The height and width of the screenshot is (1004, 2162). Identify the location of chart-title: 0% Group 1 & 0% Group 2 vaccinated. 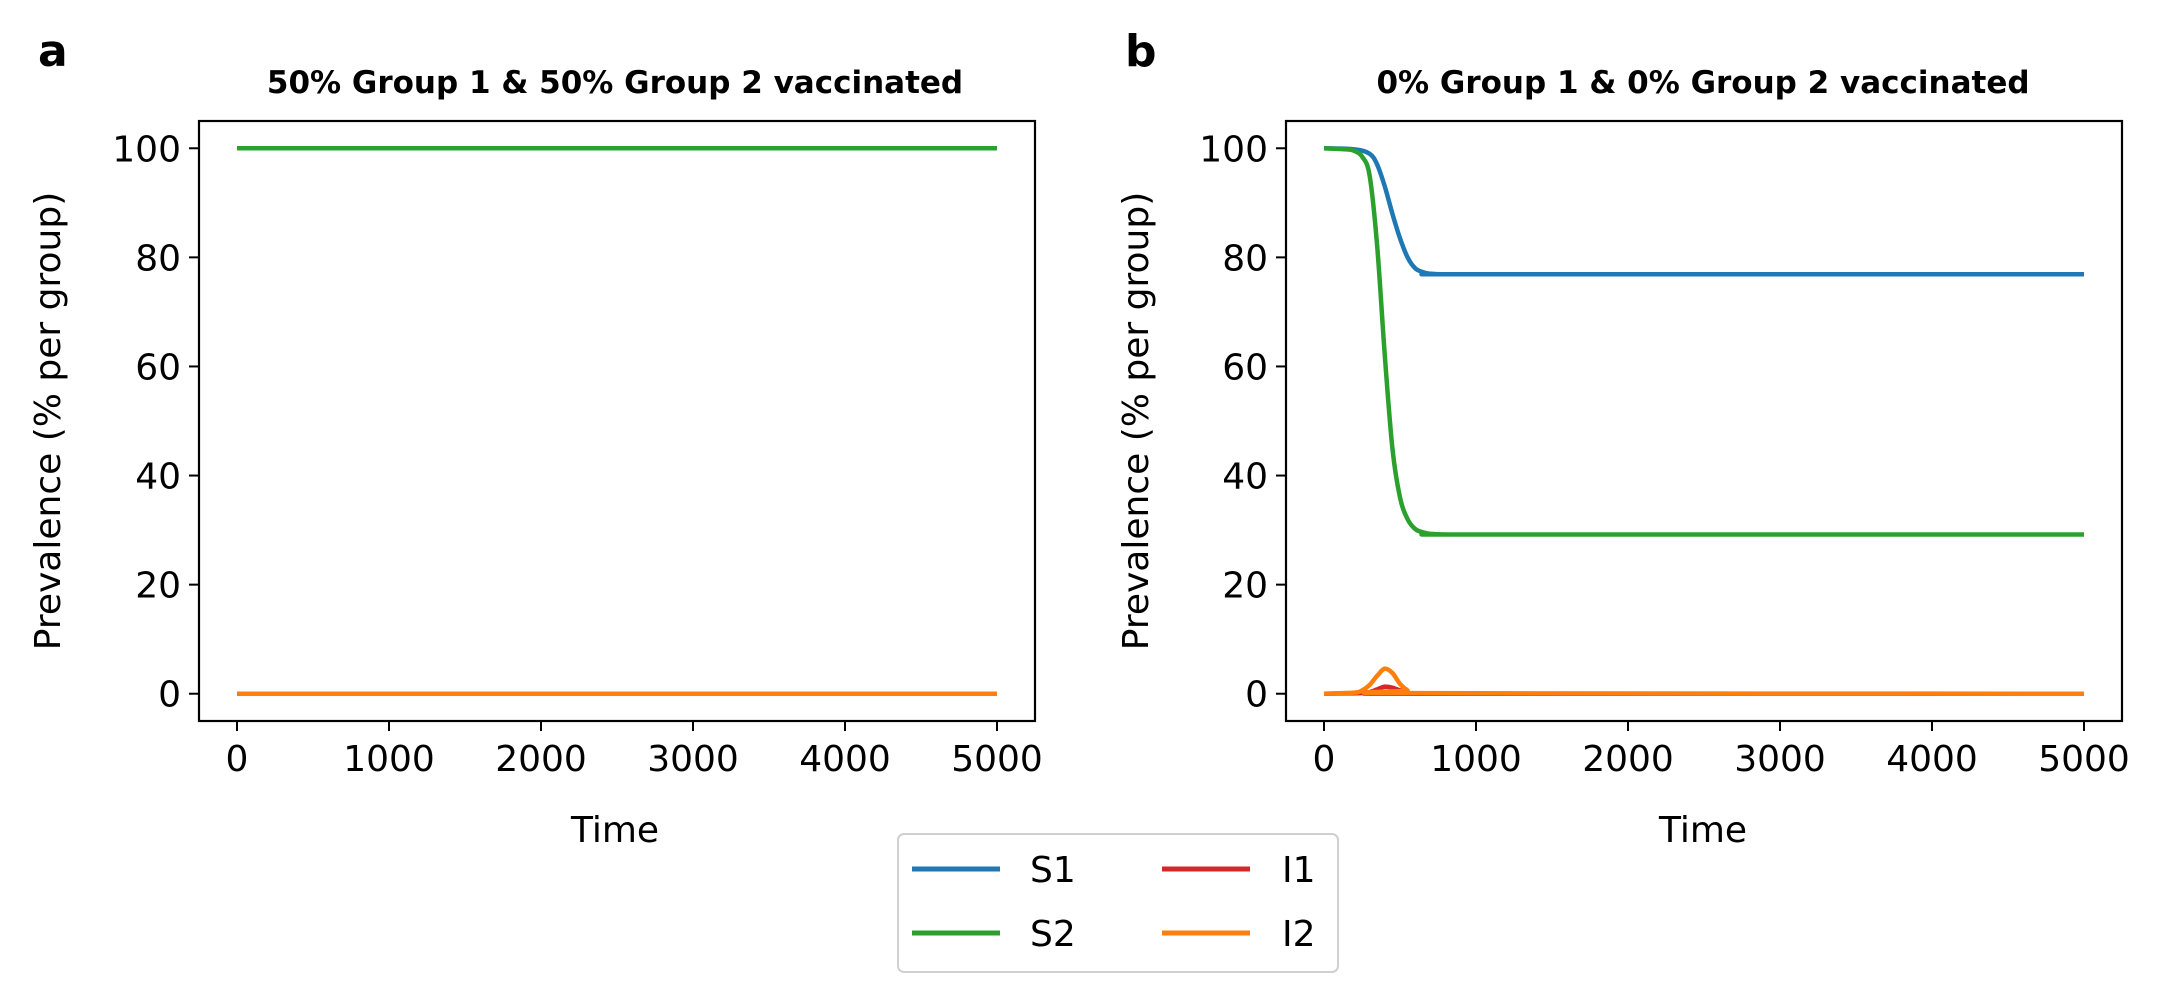
(1702, 83).